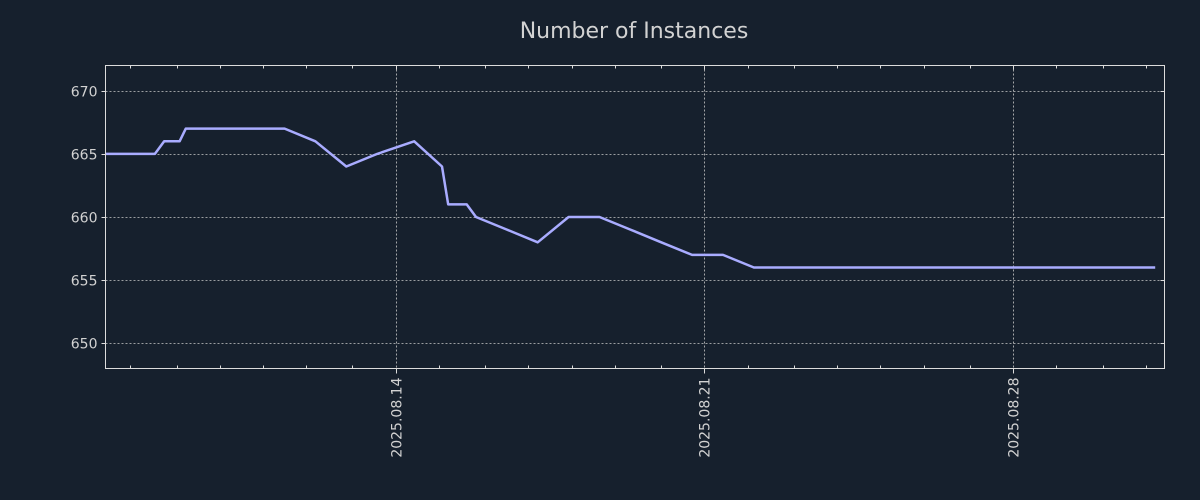  What do you see at coordinates (84, 345) in the screenshot?
I see `y-tick-label: 650` at bounding box center [84, 345].